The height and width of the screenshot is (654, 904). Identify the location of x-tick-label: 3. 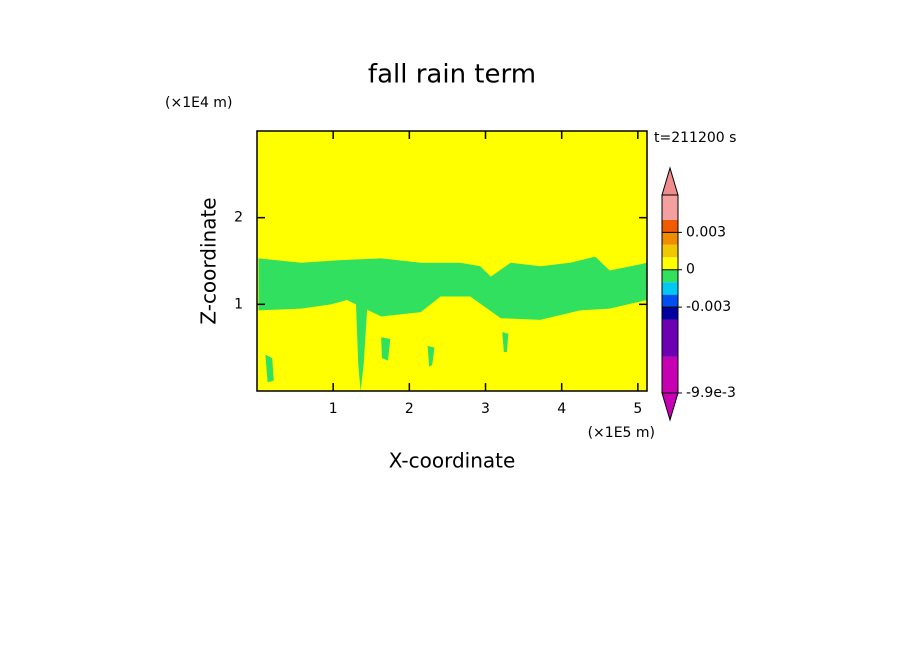
(485, 409).